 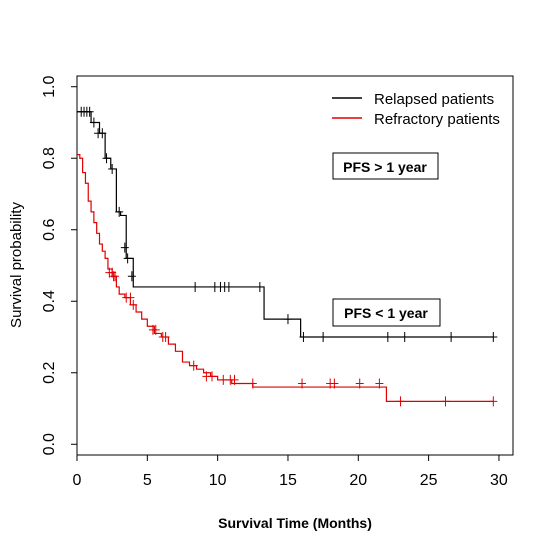 What do you see at coordinates (49, 301) in the screenshot?
I see `y-tick-label: 0.4` at bounding box center [49, 301].